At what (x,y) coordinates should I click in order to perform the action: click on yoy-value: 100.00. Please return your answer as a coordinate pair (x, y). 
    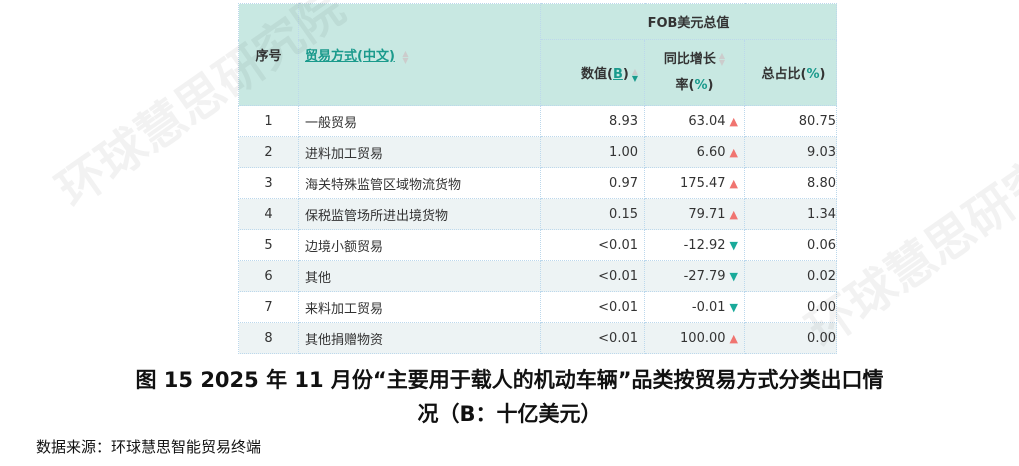
    Looking at the image, I should click on (703, 338).